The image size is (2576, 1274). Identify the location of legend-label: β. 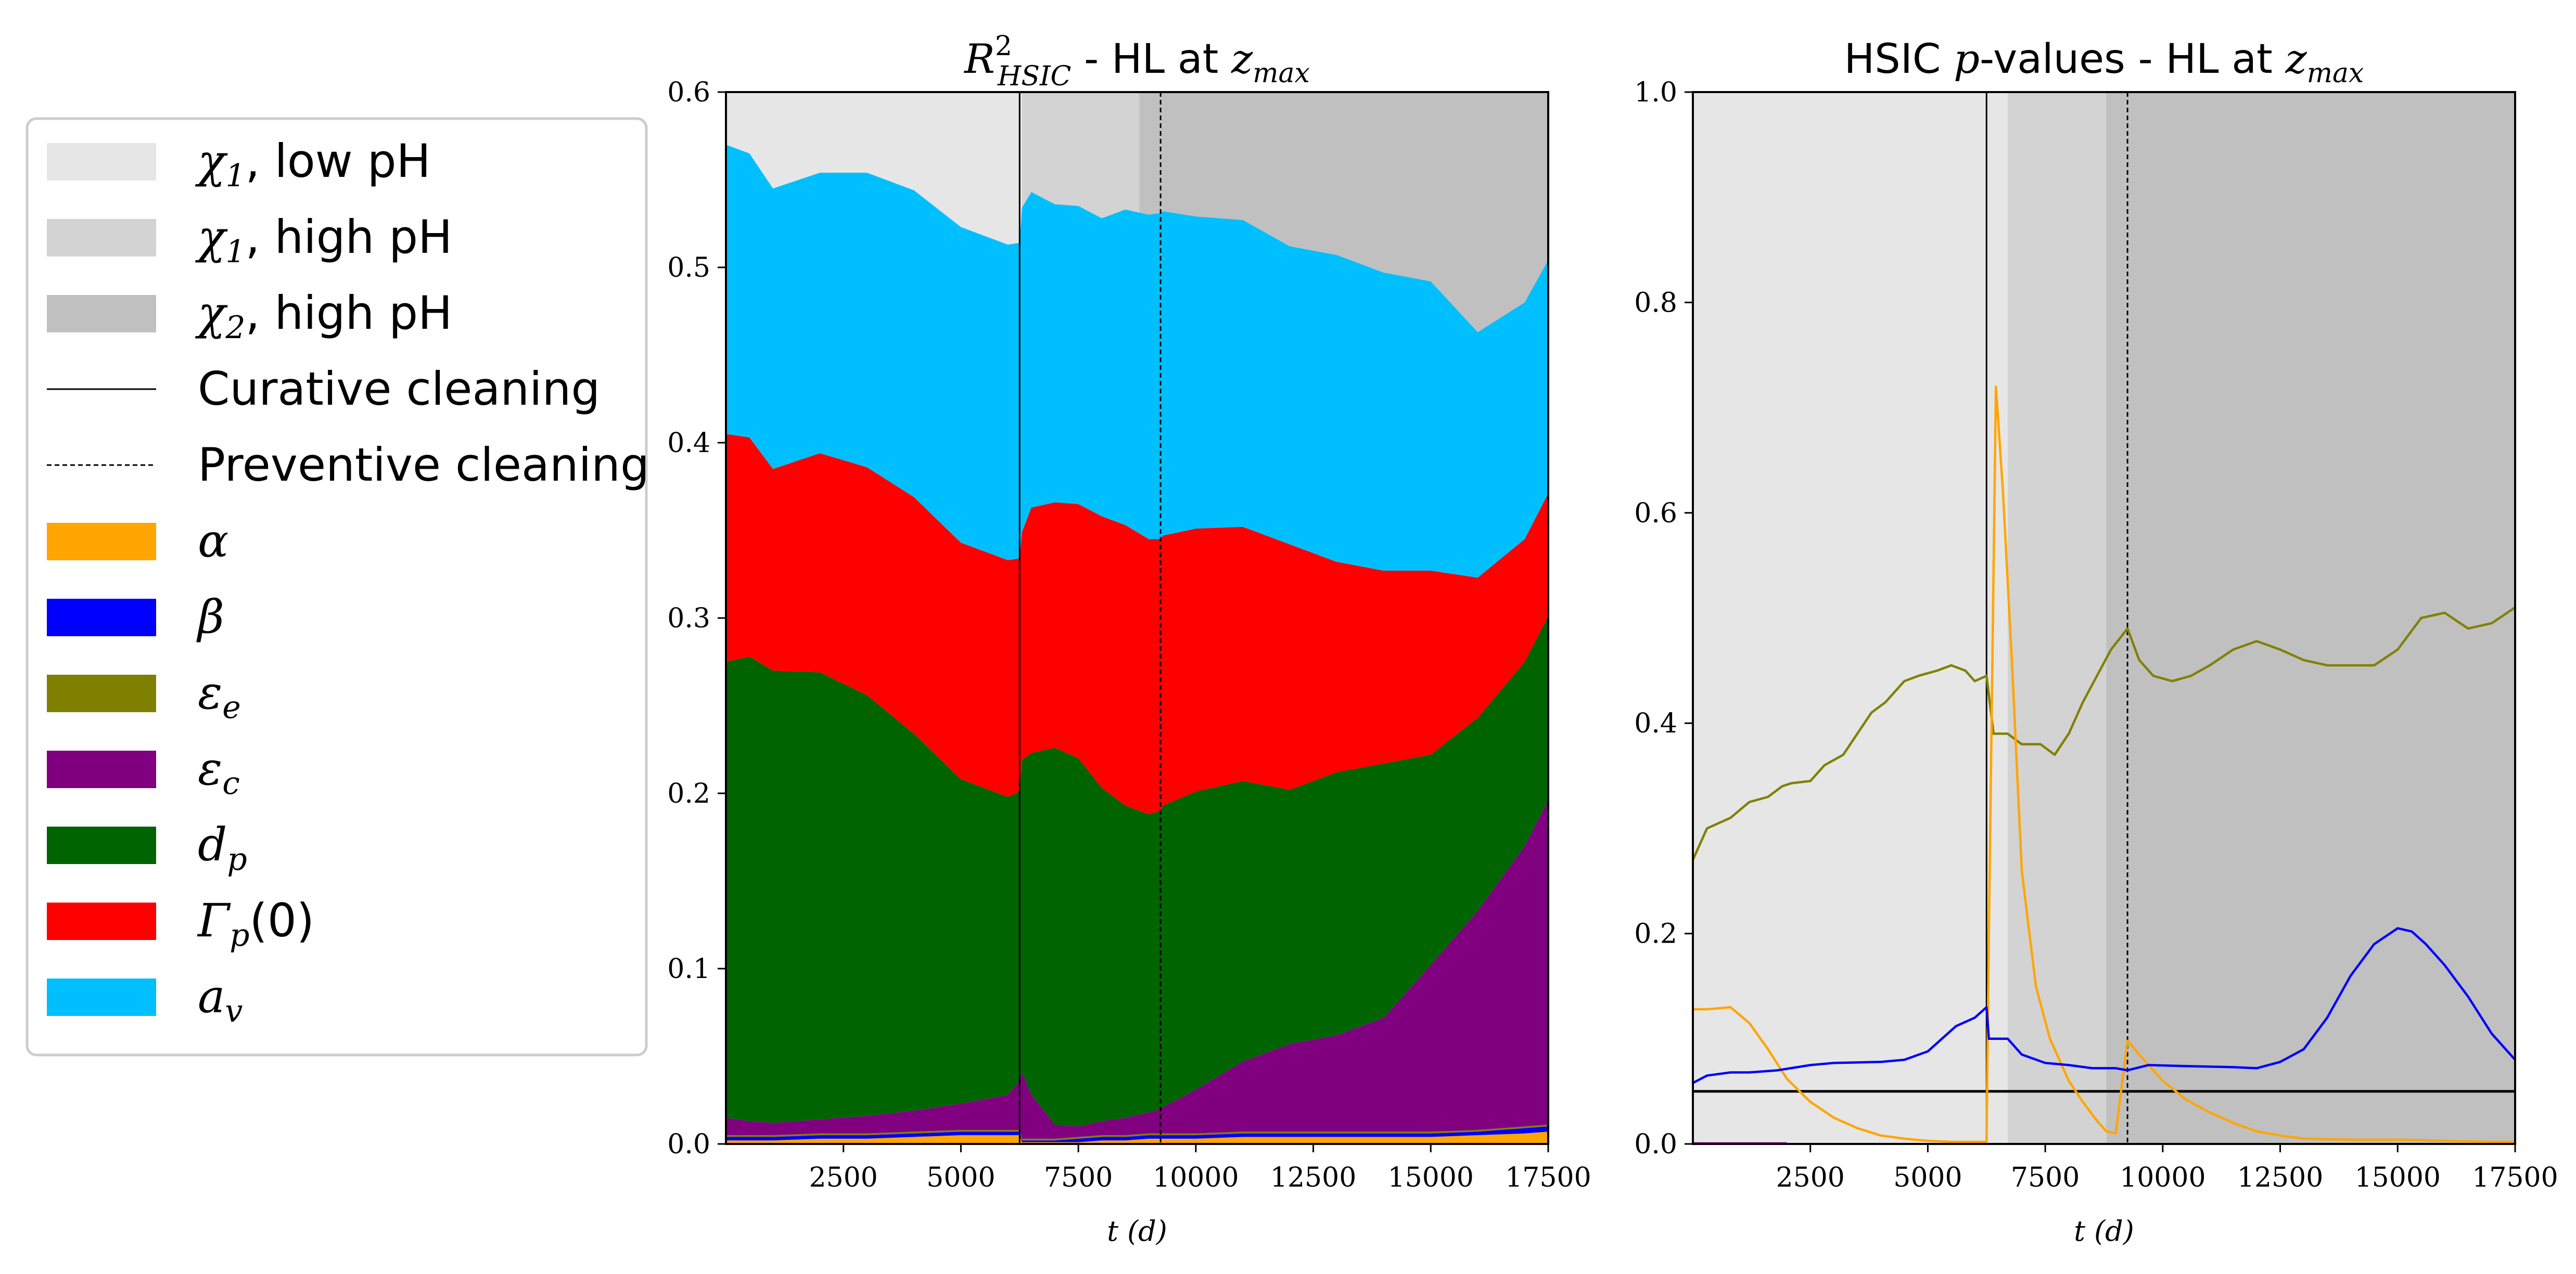
(210, 617).